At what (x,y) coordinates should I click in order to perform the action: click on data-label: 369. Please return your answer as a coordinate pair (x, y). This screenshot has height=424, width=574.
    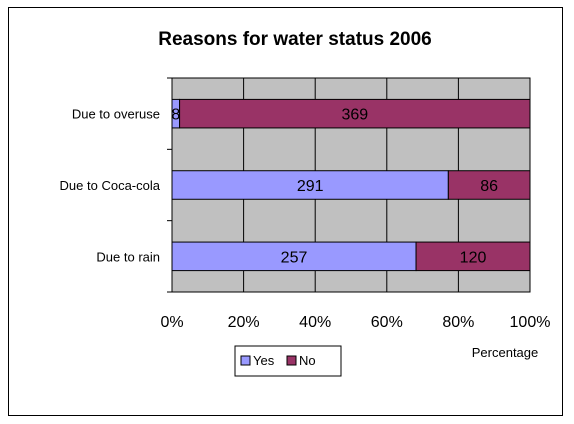
    Looking at the image, I should click on (354, 115).